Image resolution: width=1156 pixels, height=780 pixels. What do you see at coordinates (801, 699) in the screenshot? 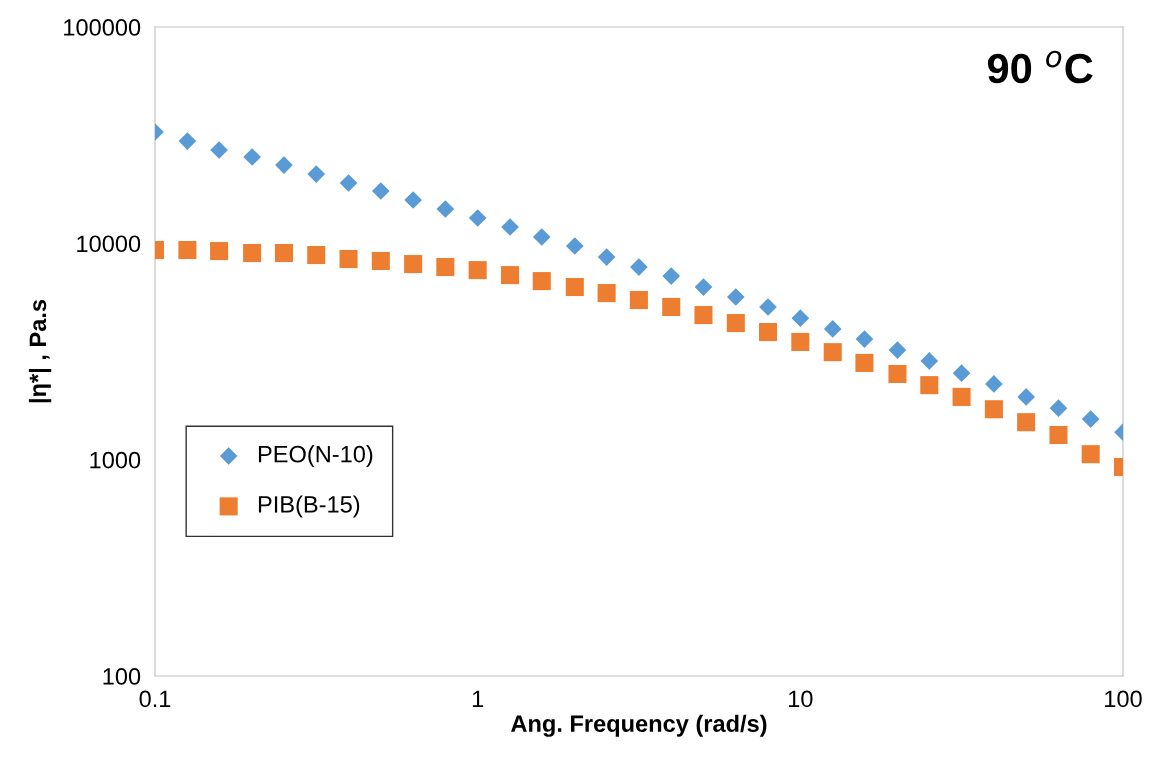
I see `x-tick-label: 10` at bounding box center [801, 699].